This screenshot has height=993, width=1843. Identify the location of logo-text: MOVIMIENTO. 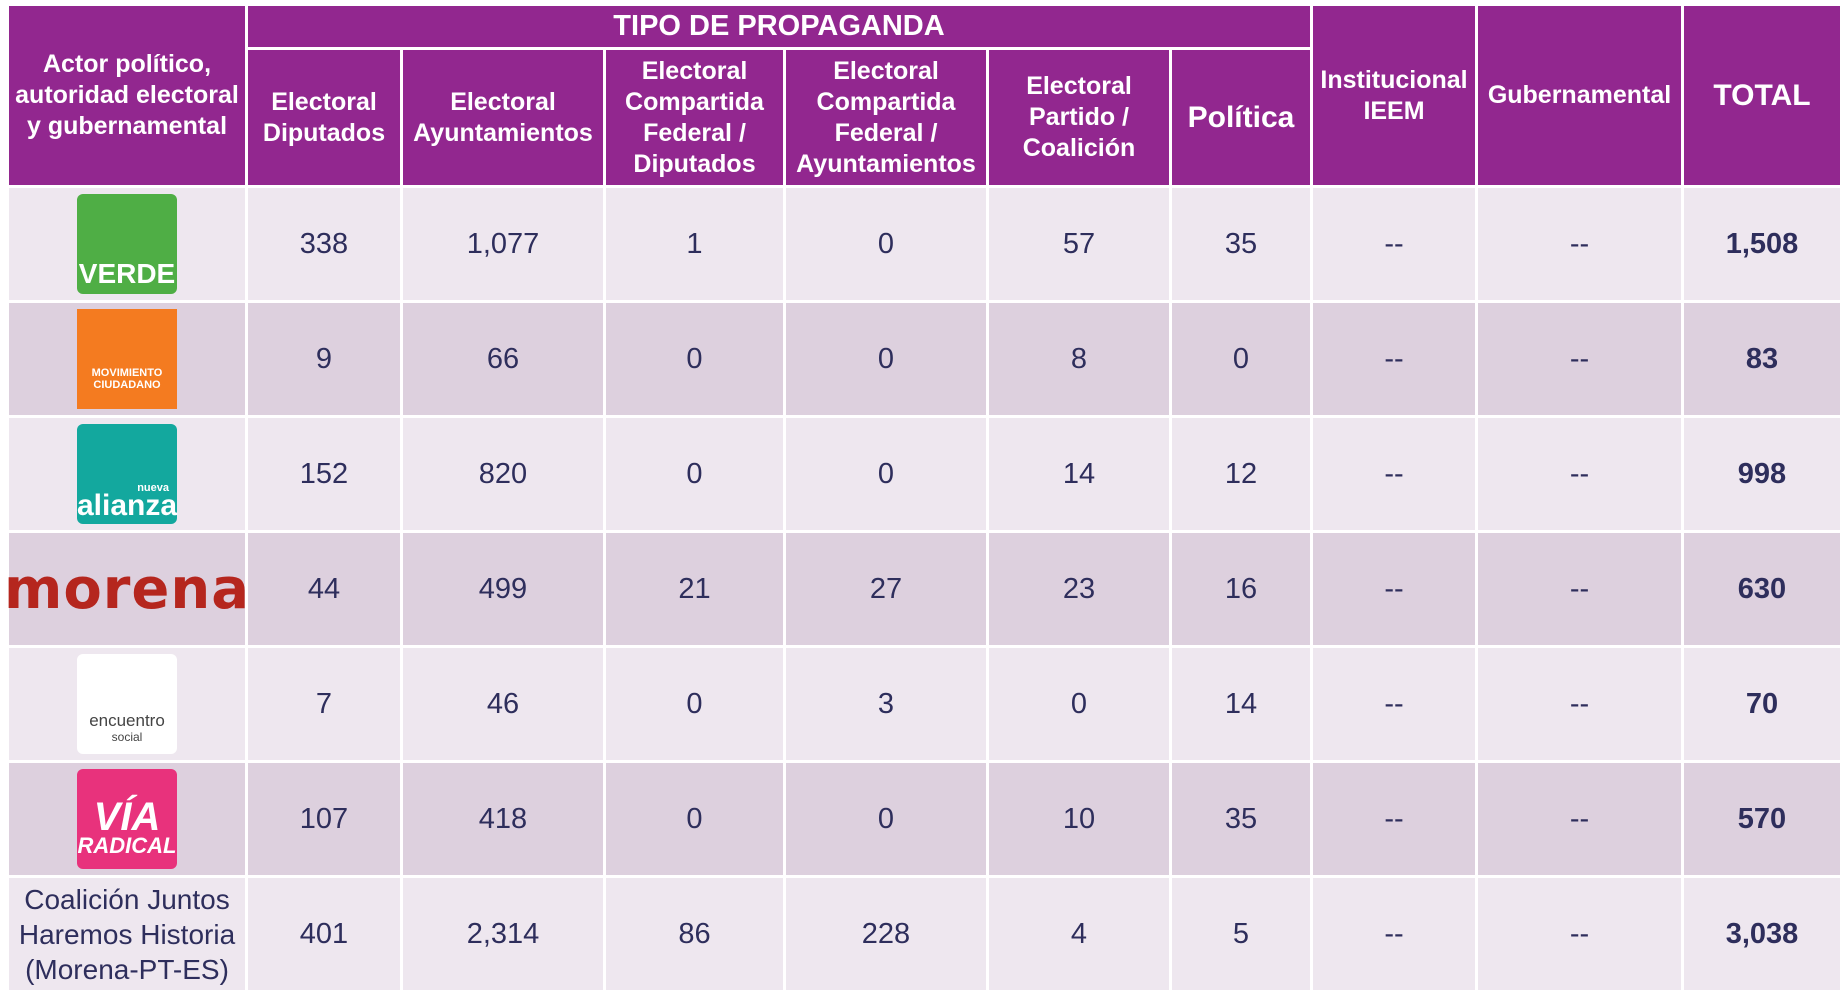
(127, 373).